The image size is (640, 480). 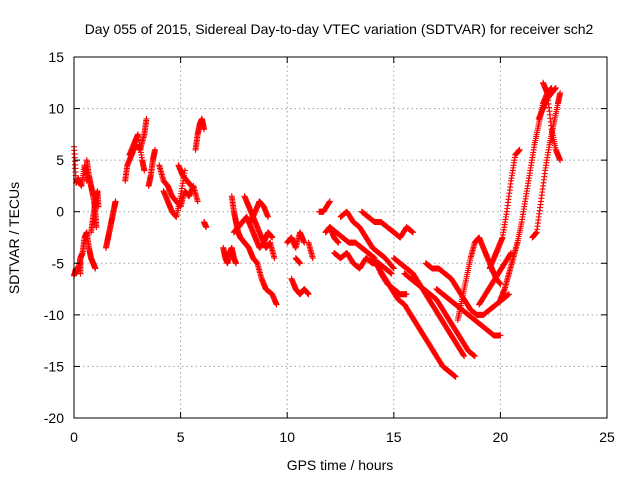 I want to click on x-tick-label: 10, so click(x=287, y=437).